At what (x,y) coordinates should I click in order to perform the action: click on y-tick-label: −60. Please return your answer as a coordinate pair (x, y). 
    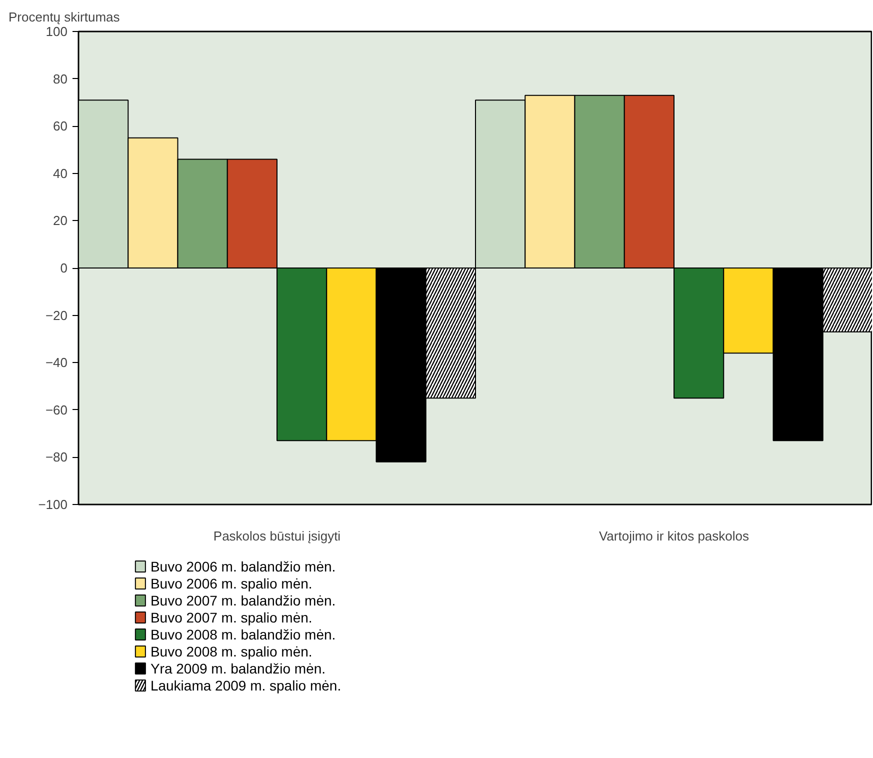
    Looking at the image, I should click on (56, 410).